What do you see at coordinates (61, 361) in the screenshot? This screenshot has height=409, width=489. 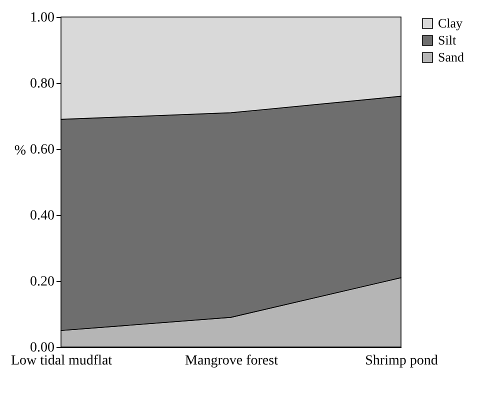 I see `x-tick-label: Low tidal mudflat` at bounding box center [61, 361].